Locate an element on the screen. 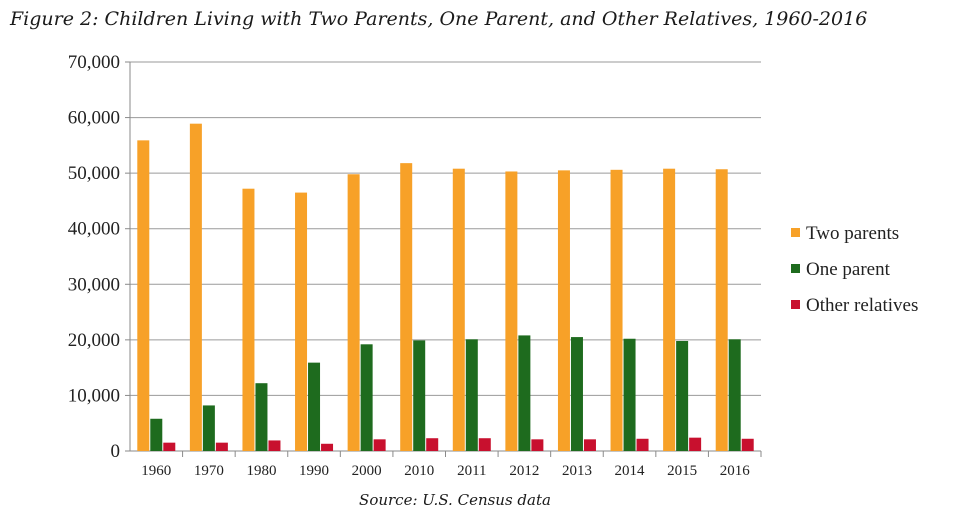 Image resolution: width=970 pixels, height=523 pixels. bar-two-parents-1980 is located at coordinates (248, 319).